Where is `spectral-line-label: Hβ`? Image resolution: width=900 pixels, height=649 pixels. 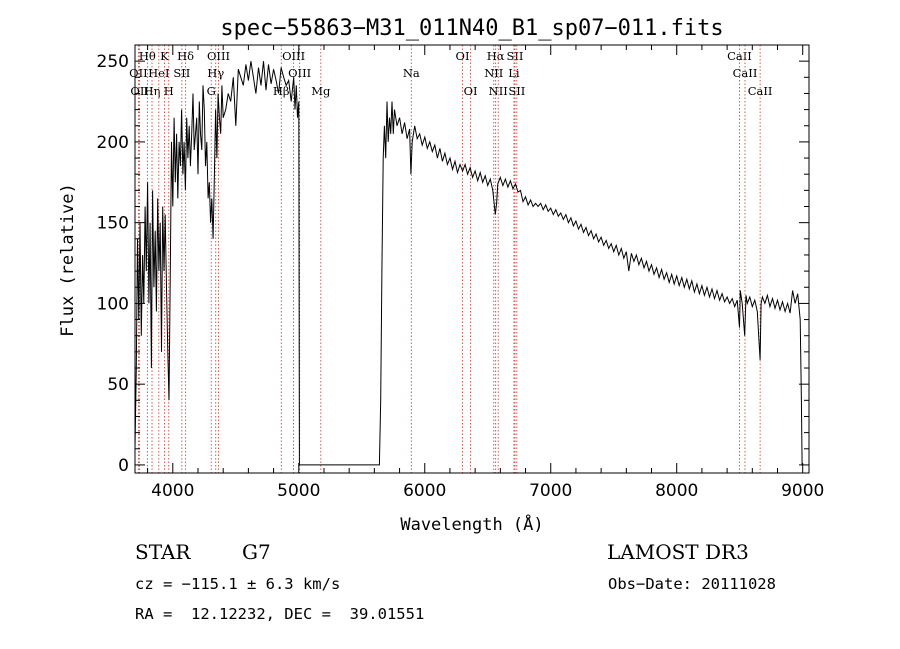 spectral-line-label: Hβ is located at coordinates (281, 91).